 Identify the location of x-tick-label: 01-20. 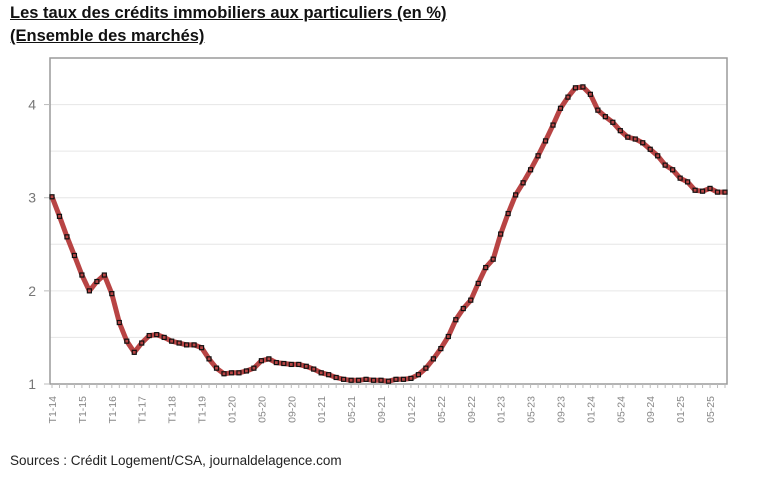
(232, 409).